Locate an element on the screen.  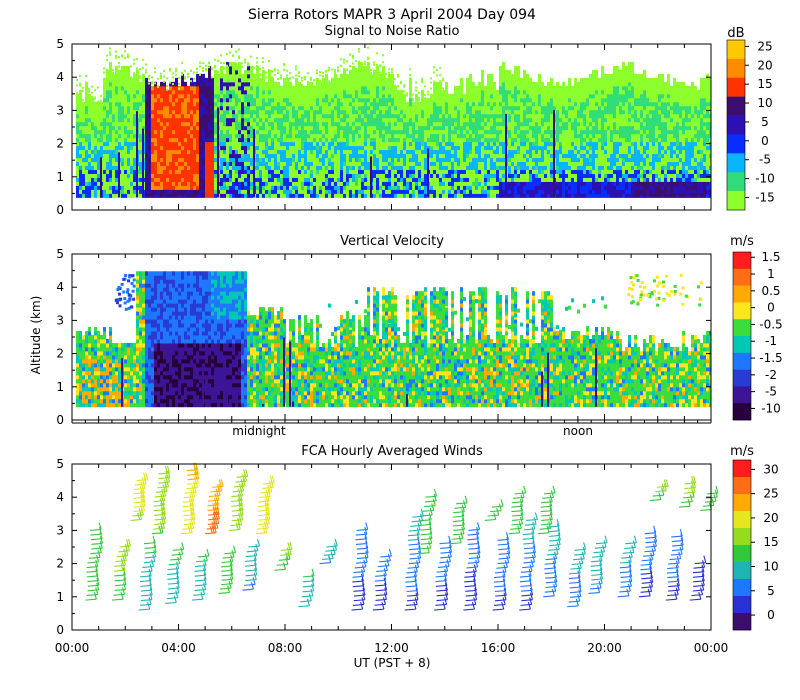
y-tick-label: 3 is located at coordinates (60, 530).